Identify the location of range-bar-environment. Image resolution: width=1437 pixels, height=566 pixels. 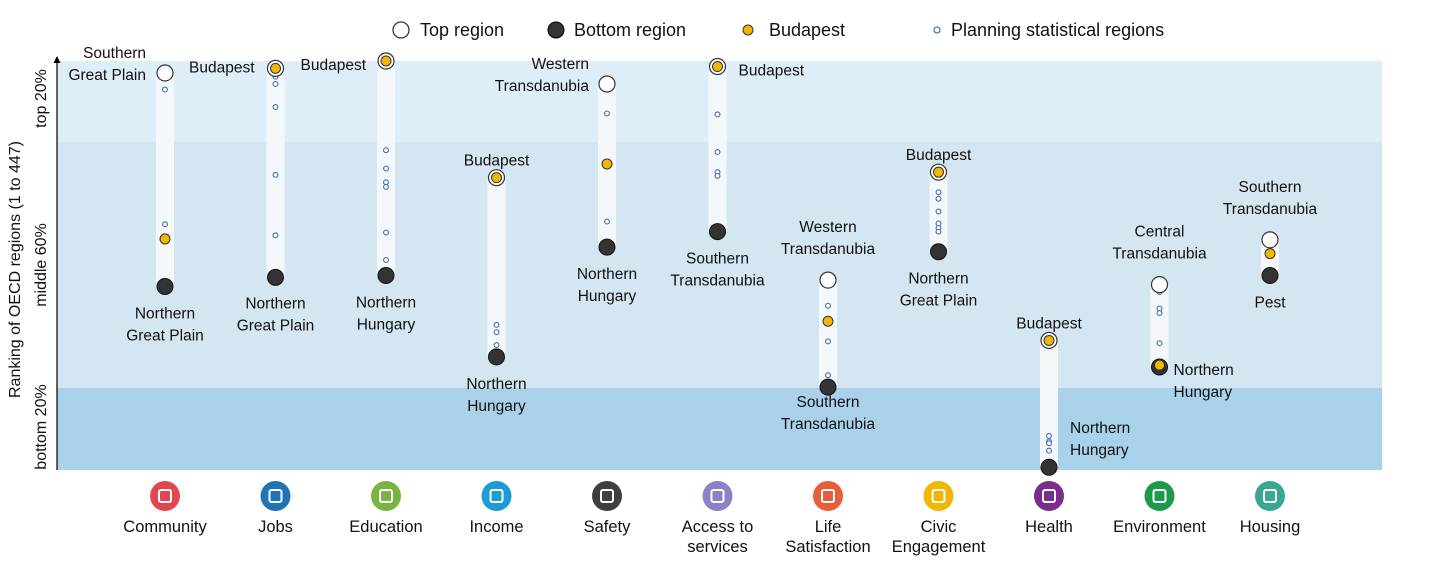
(1159, 325).